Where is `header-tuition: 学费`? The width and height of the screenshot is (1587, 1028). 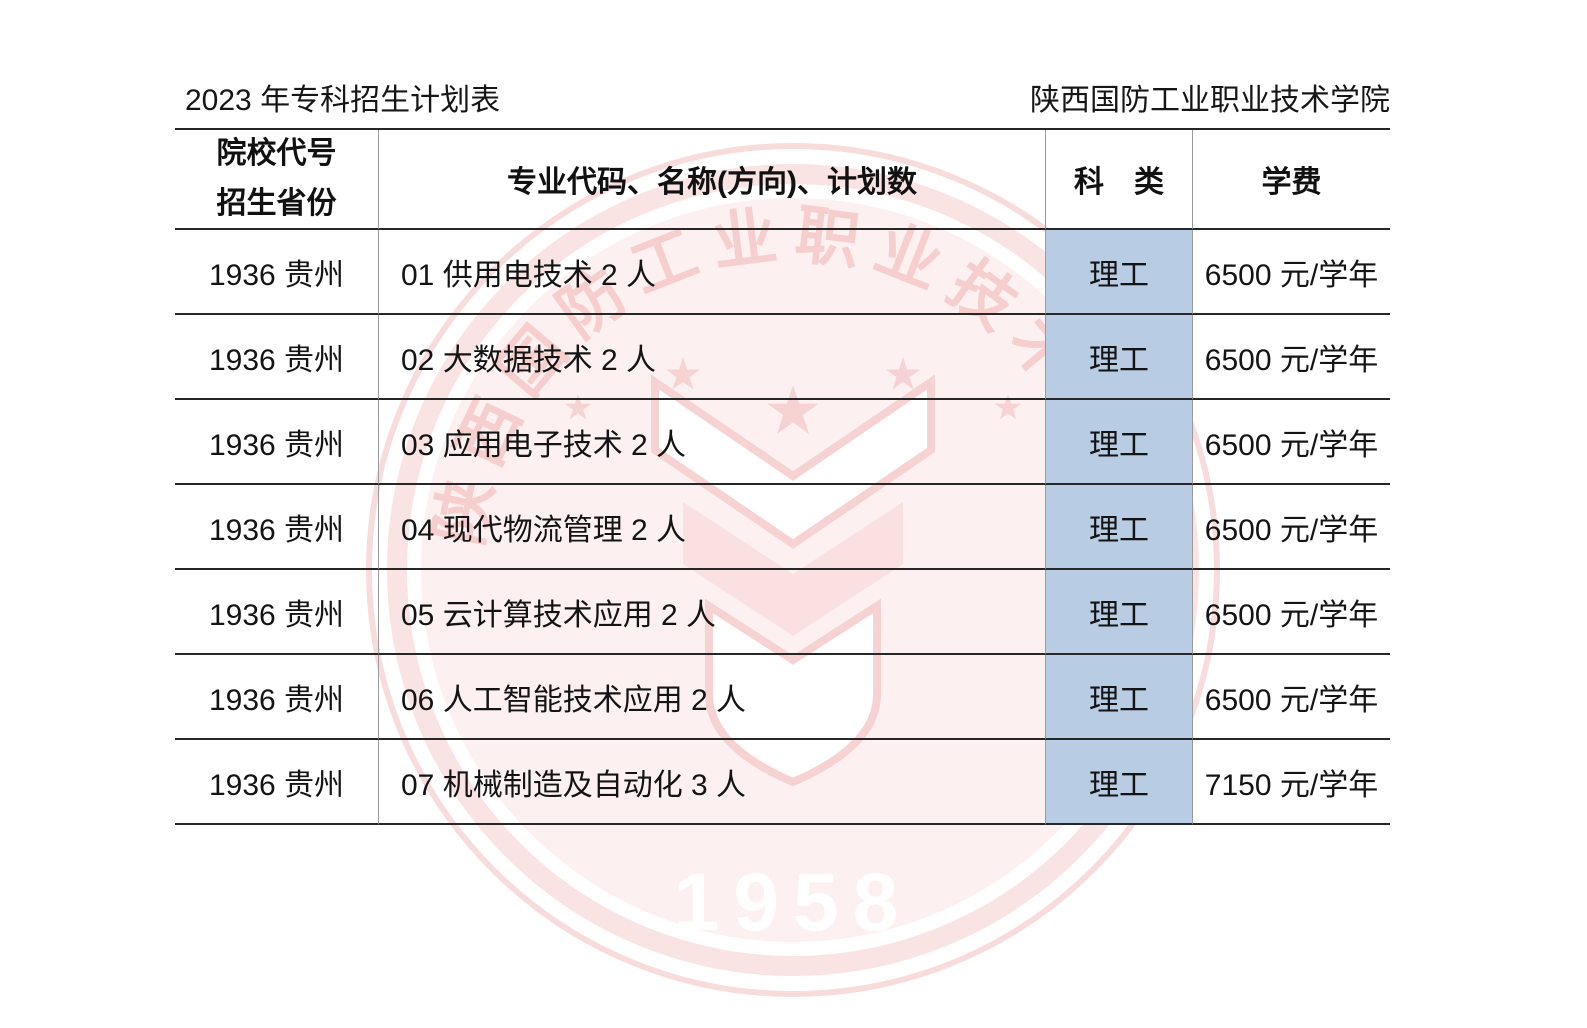
header-tuition: 学费 is located at coordinates (1291, 180).